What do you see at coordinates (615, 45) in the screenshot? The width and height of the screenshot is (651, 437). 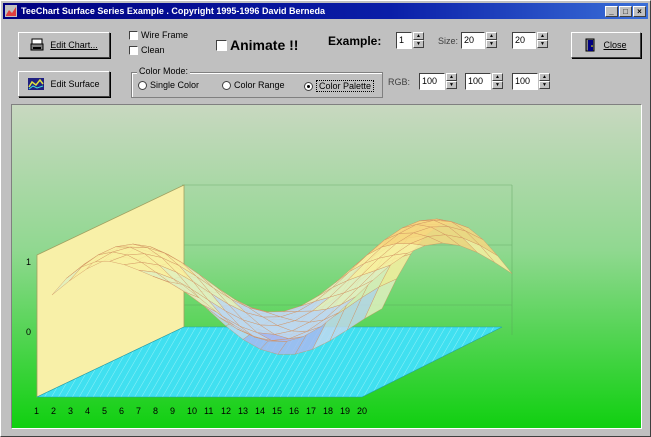 I see `close-label: Close` at bounding box center [615, 45].